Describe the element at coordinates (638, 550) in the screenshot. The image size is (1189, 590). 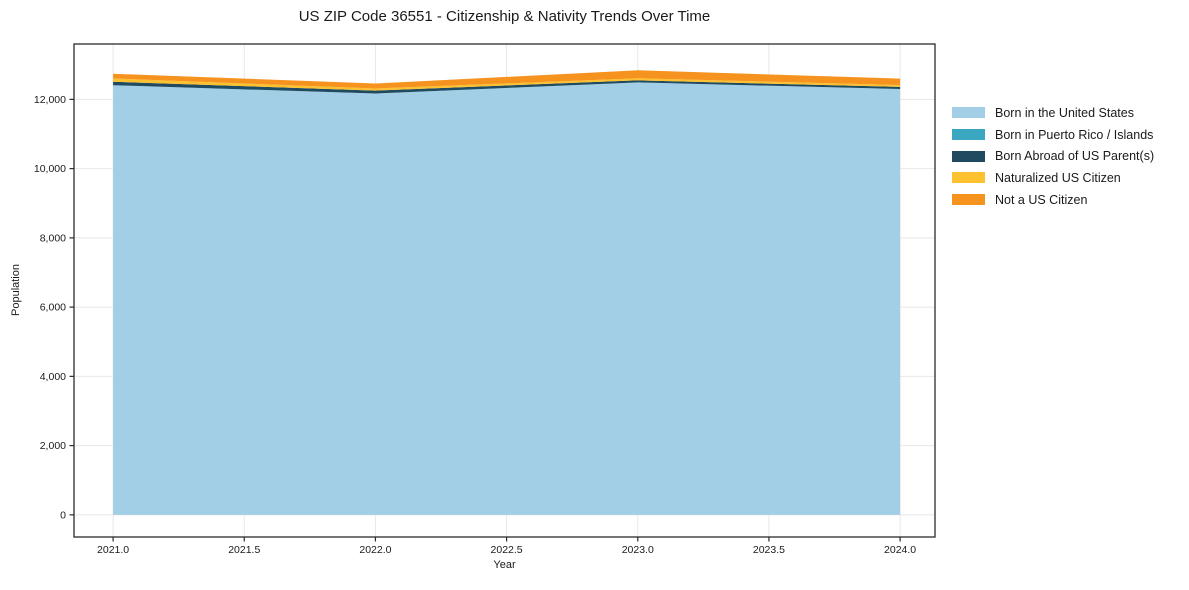
I see `x-tick-label: 2023.0` at that location.